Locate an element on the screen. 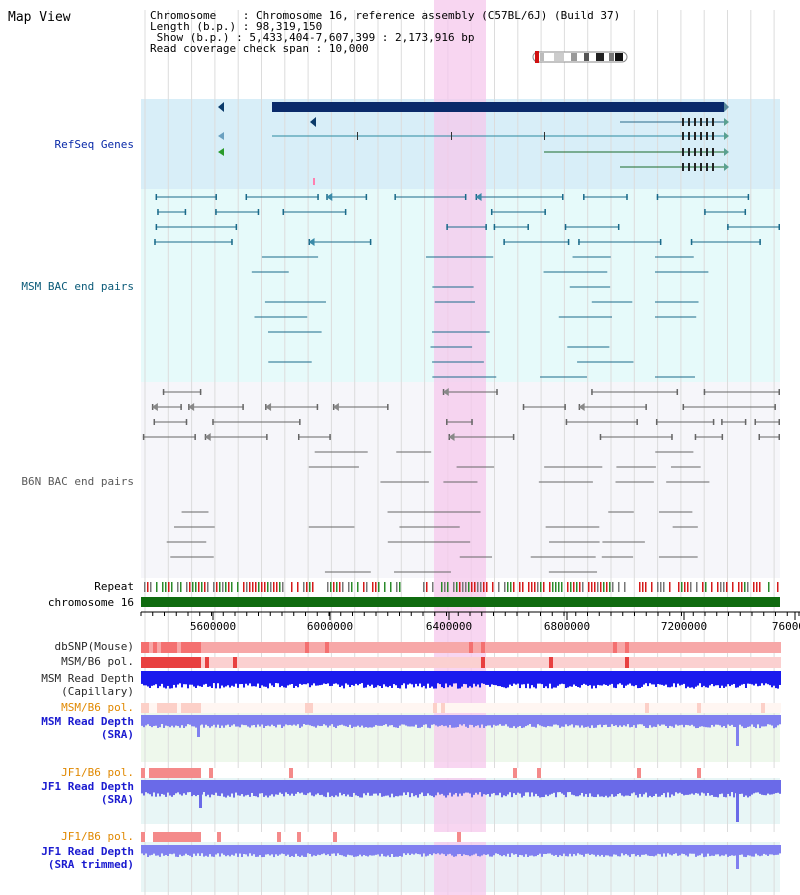  jf1-read-depth-sra-label: JF1 Read Depth is located at coordinates (87, 786).